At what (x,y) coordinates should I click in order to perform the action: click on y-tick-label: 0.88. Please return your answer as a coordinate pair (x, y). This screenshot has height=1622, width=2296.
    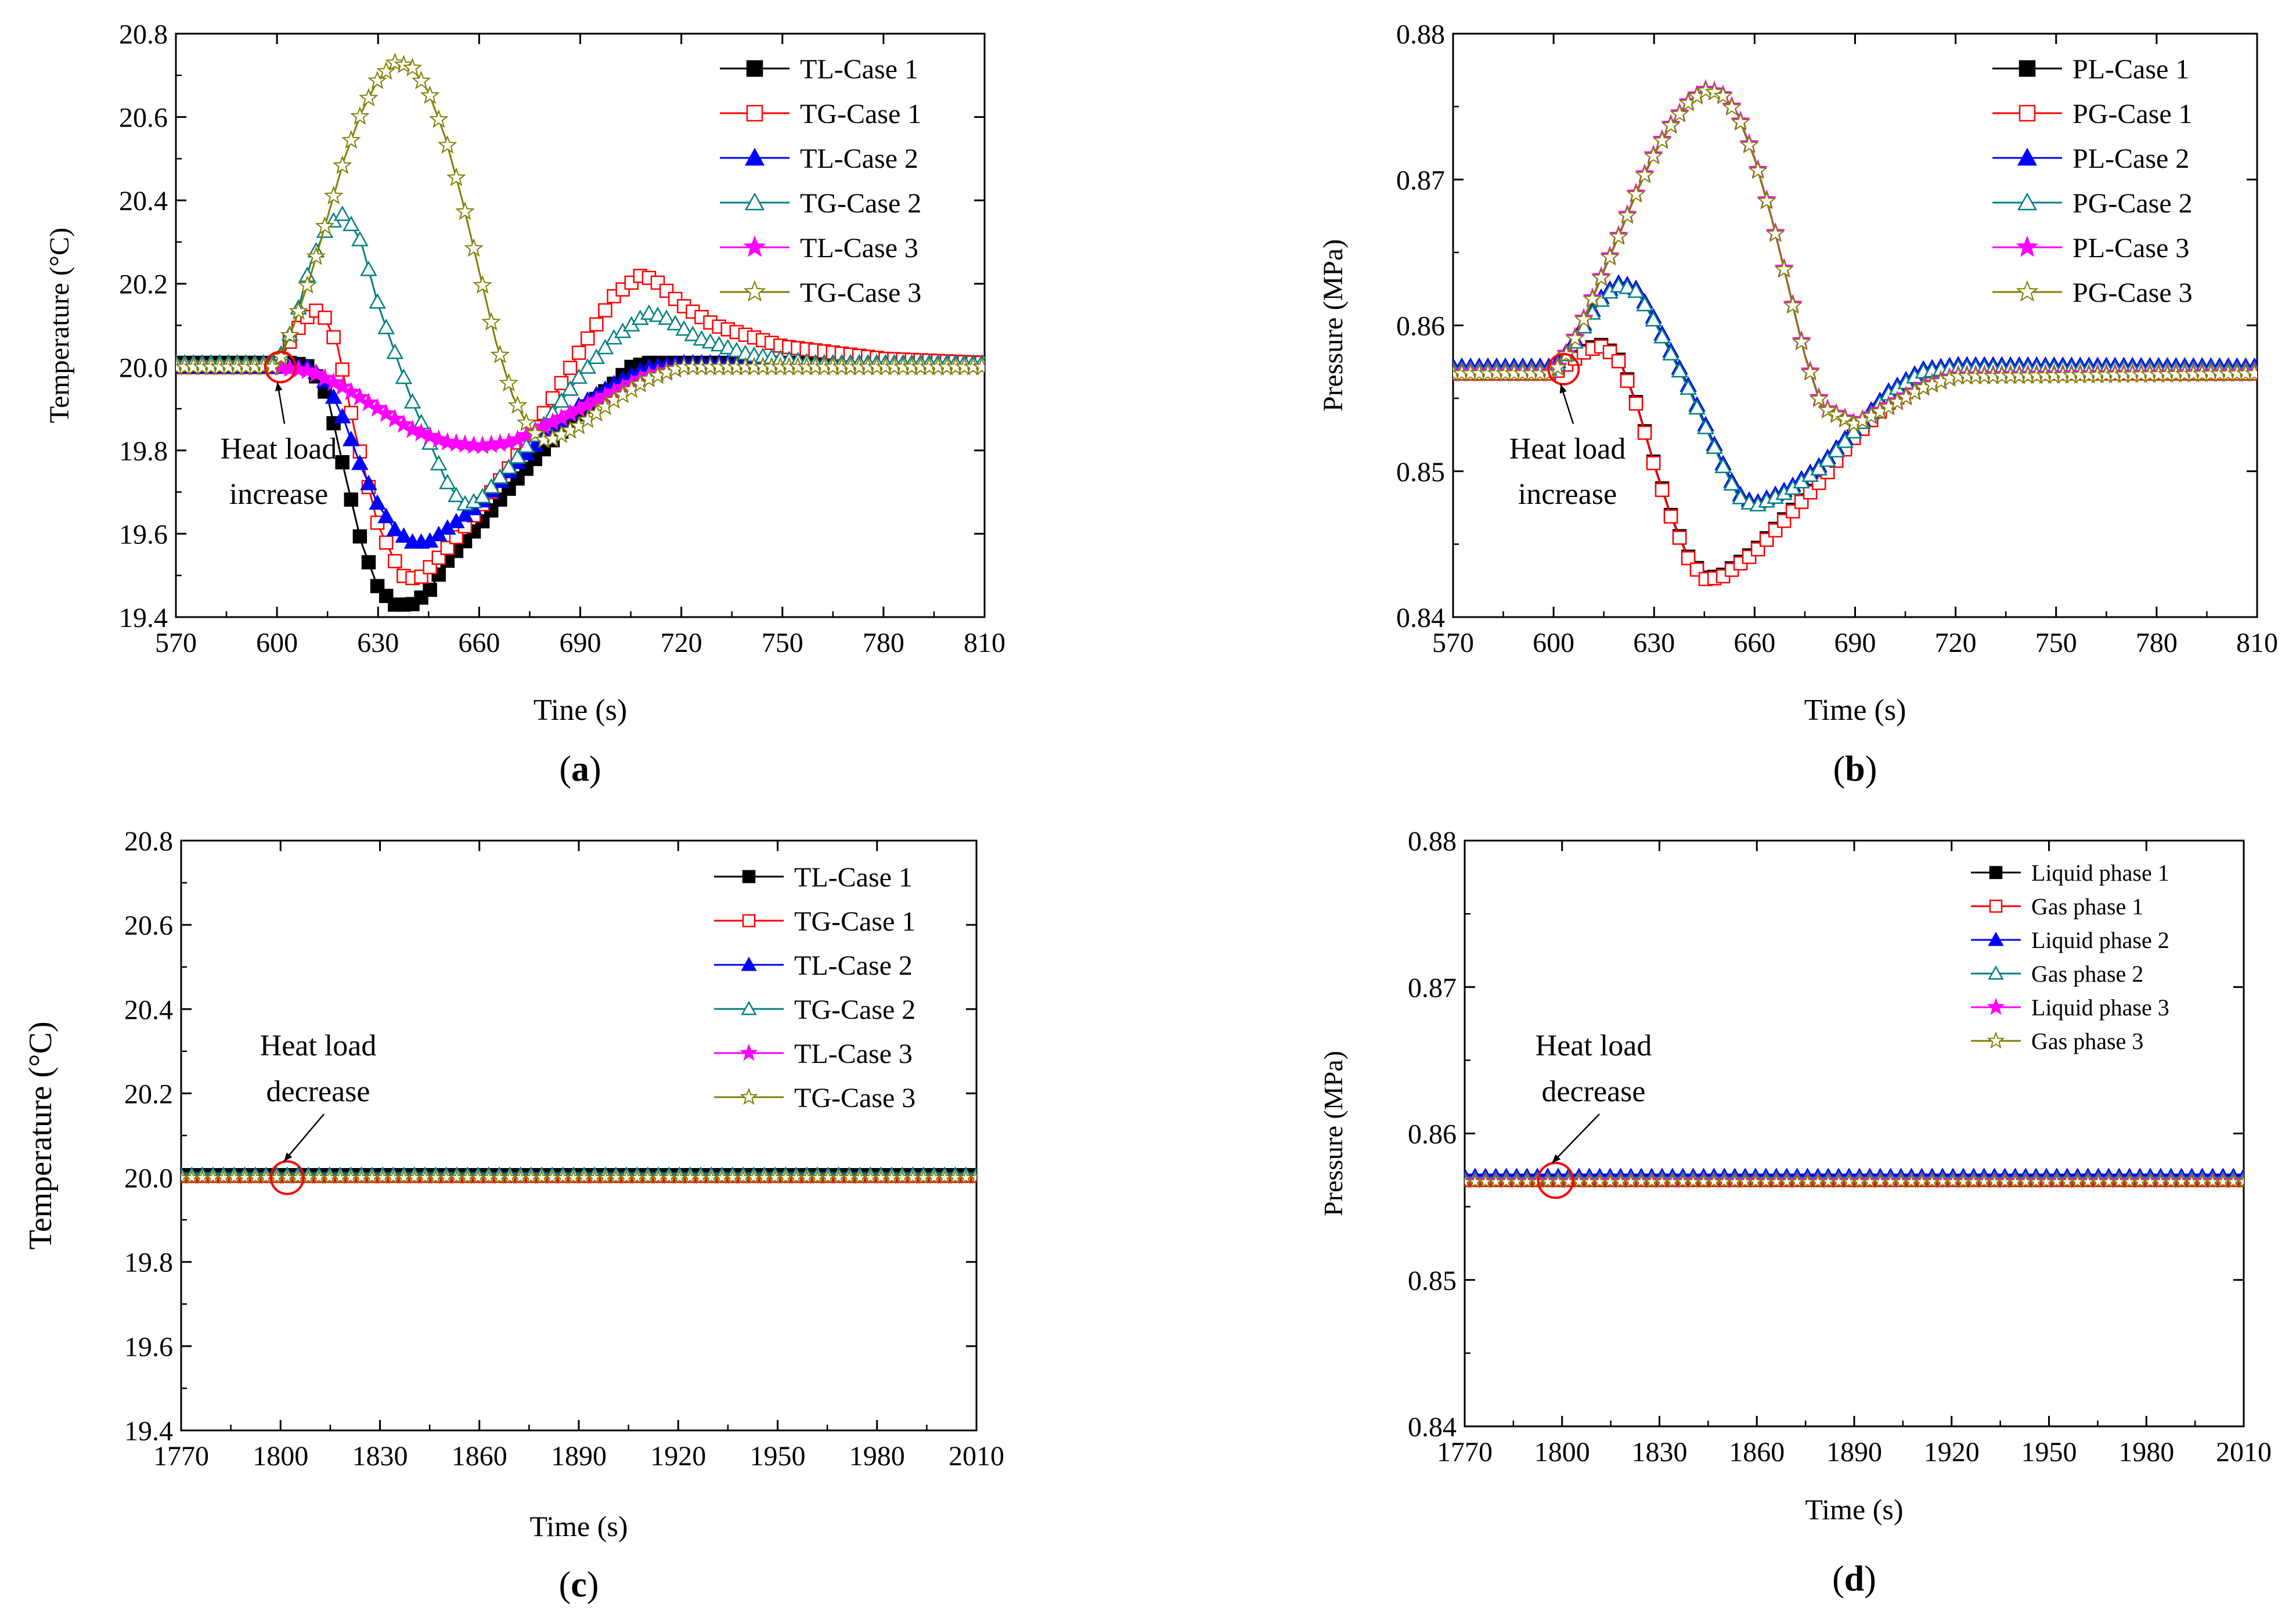
    Looking at the image, I should click on (1432, 842).